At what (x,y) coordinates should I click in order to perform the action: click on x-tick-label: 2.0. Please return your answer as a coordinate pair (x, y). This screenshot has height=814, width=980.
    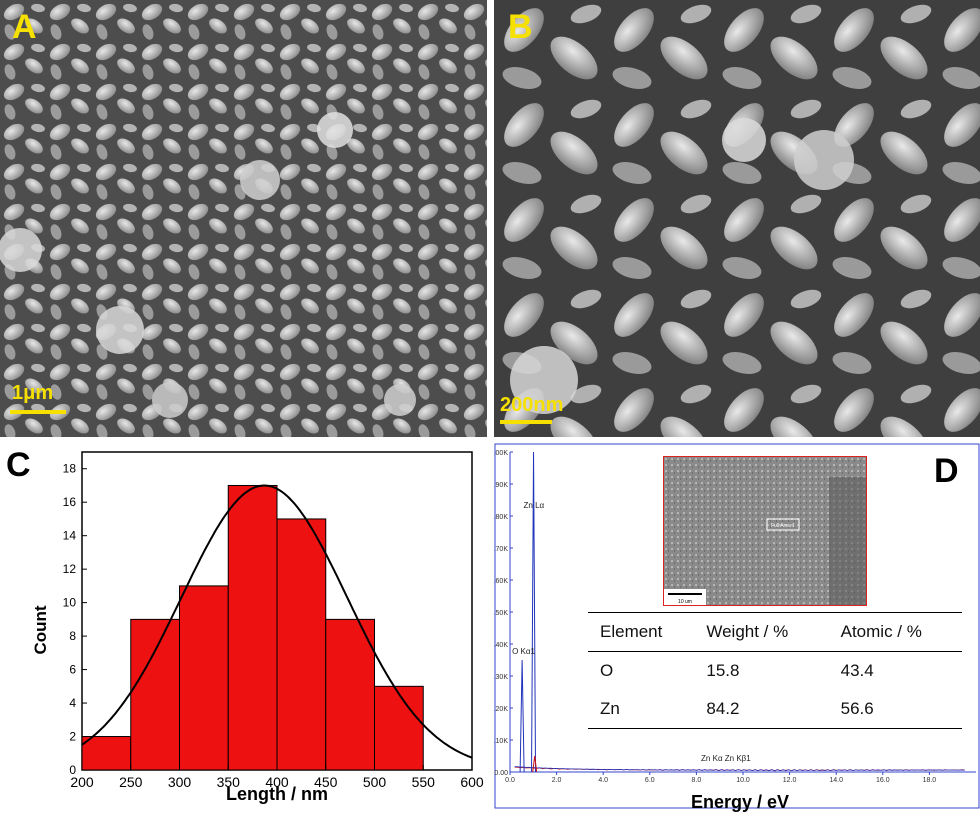
    Looking at the image, I should click on (557, 780).